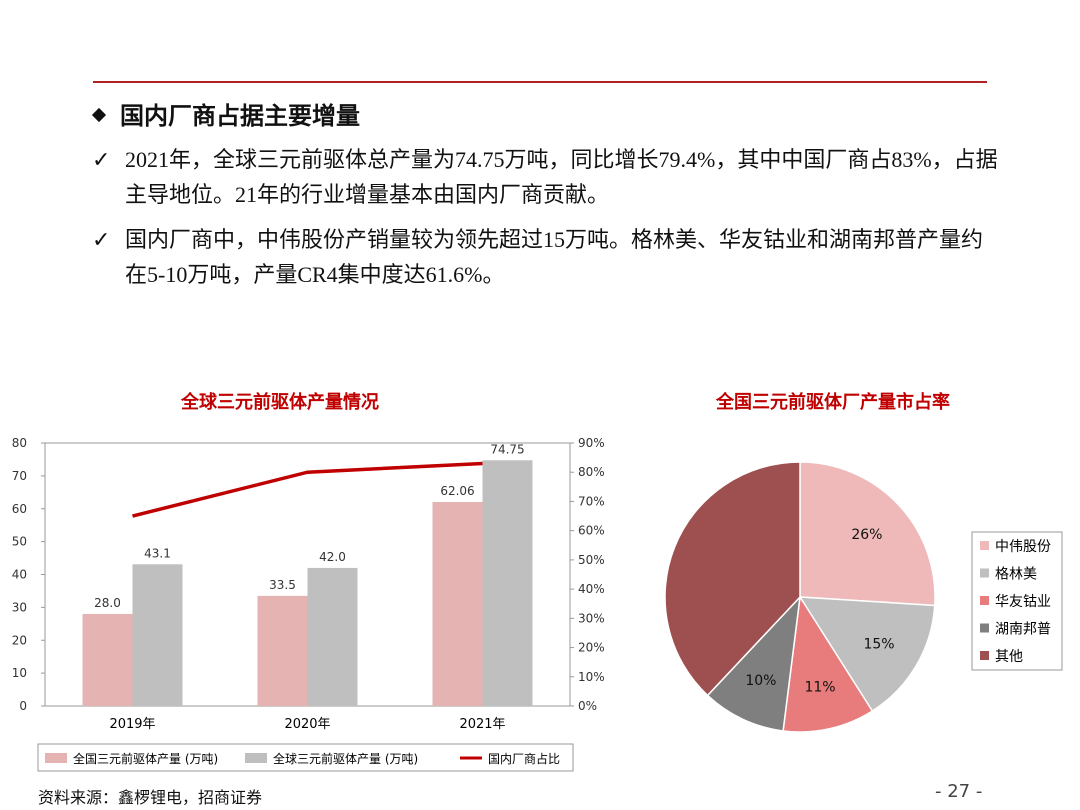  Describe the element at coordinates (591, 560) in the screenshot. I see `y2-tick-label: 50%` at that location.